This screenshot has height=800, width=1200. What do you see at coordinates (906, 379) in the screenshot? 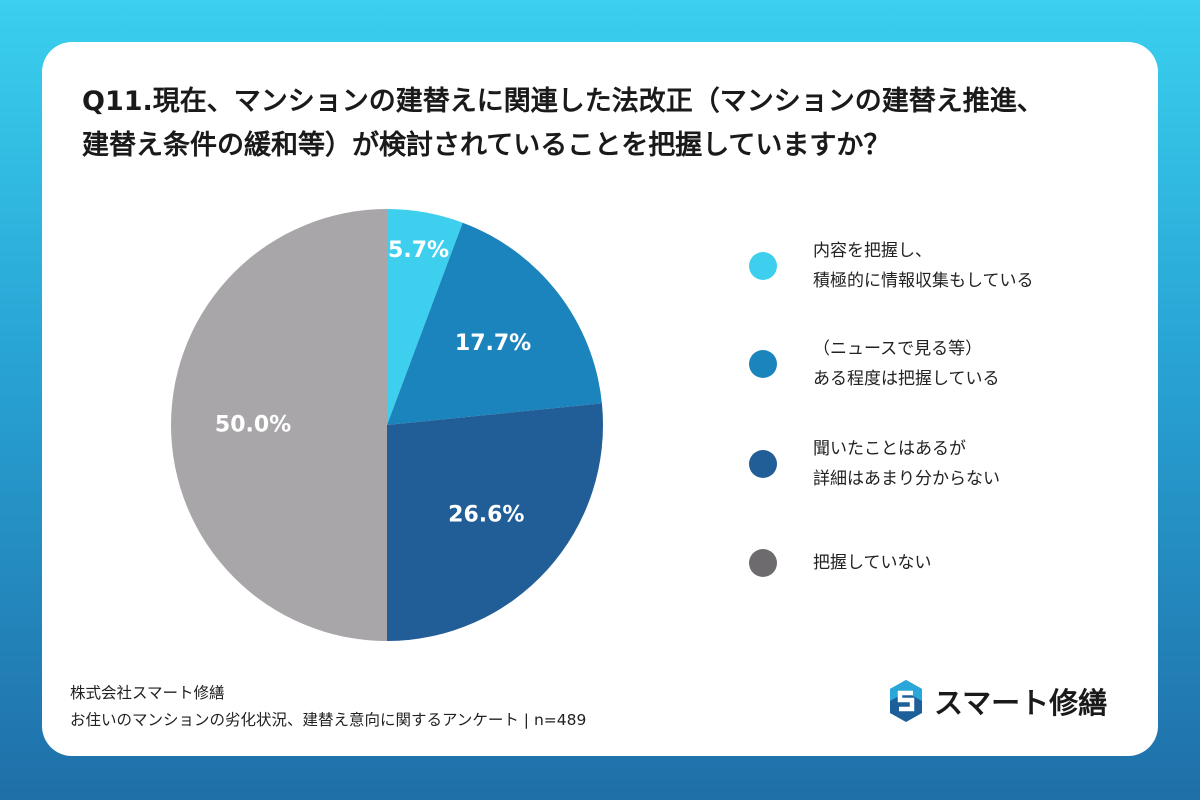
I see `legend-label-2-line-2: ある程度は把握している` at bounding box center [906, 379].